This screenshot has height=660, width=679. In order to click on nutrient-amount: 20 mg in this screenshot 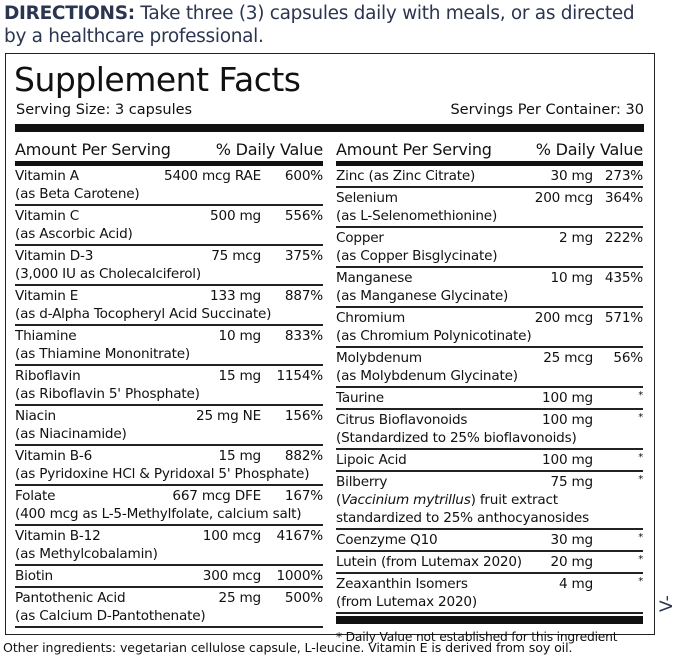, I will do `click(572, 562)`.